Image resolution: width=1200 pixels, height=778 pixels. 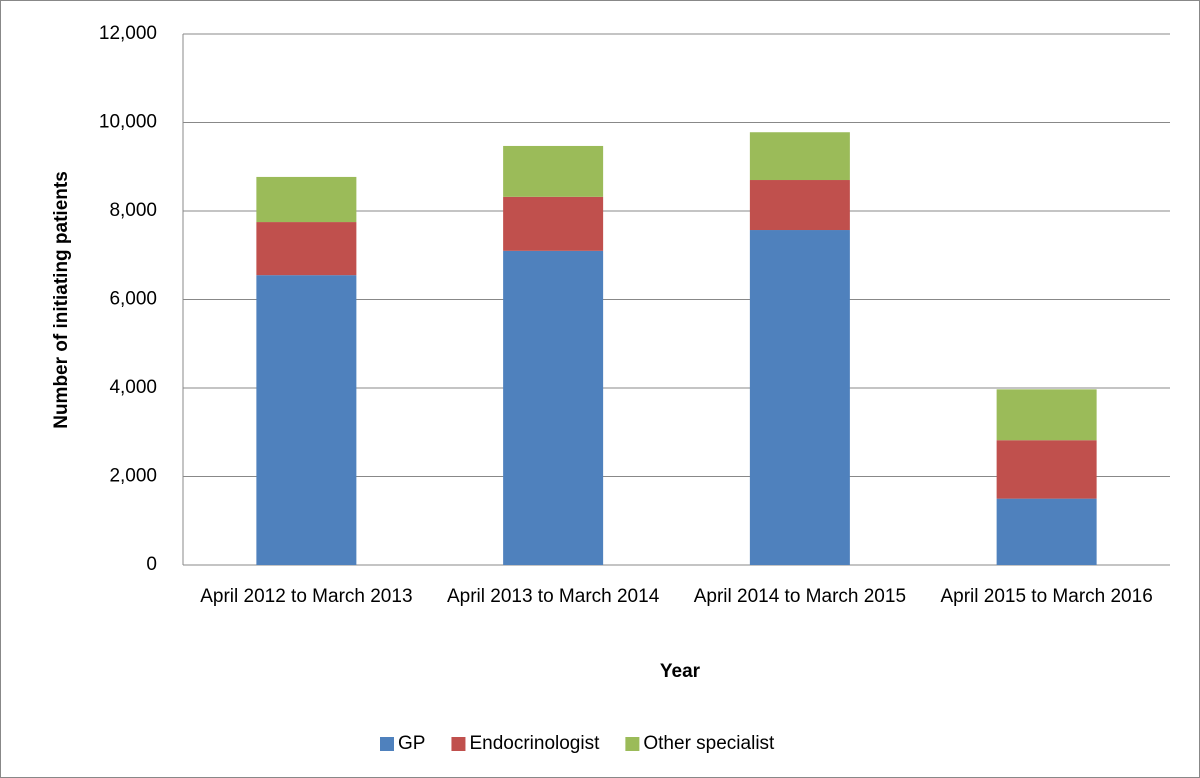 What do you see at coordinates (306, 596) in the screenshot?
I see `x-tick-label: April 2012 to March 2013` at bounding box center [306, 596].